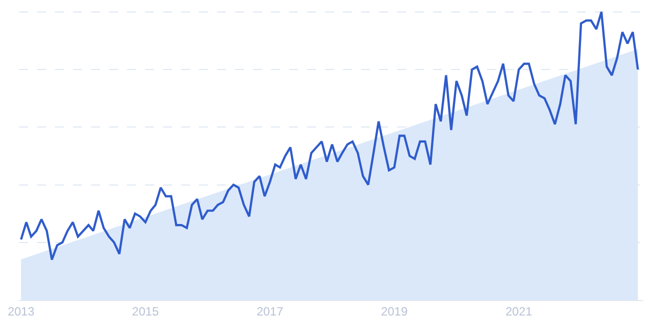 Image resolution: width=651 pixels, height=335 pixels. What do you see at coordinates (518, 311) in the screenshot?
I see `x-tick-label: 2021` at bounding box center [518, 311].